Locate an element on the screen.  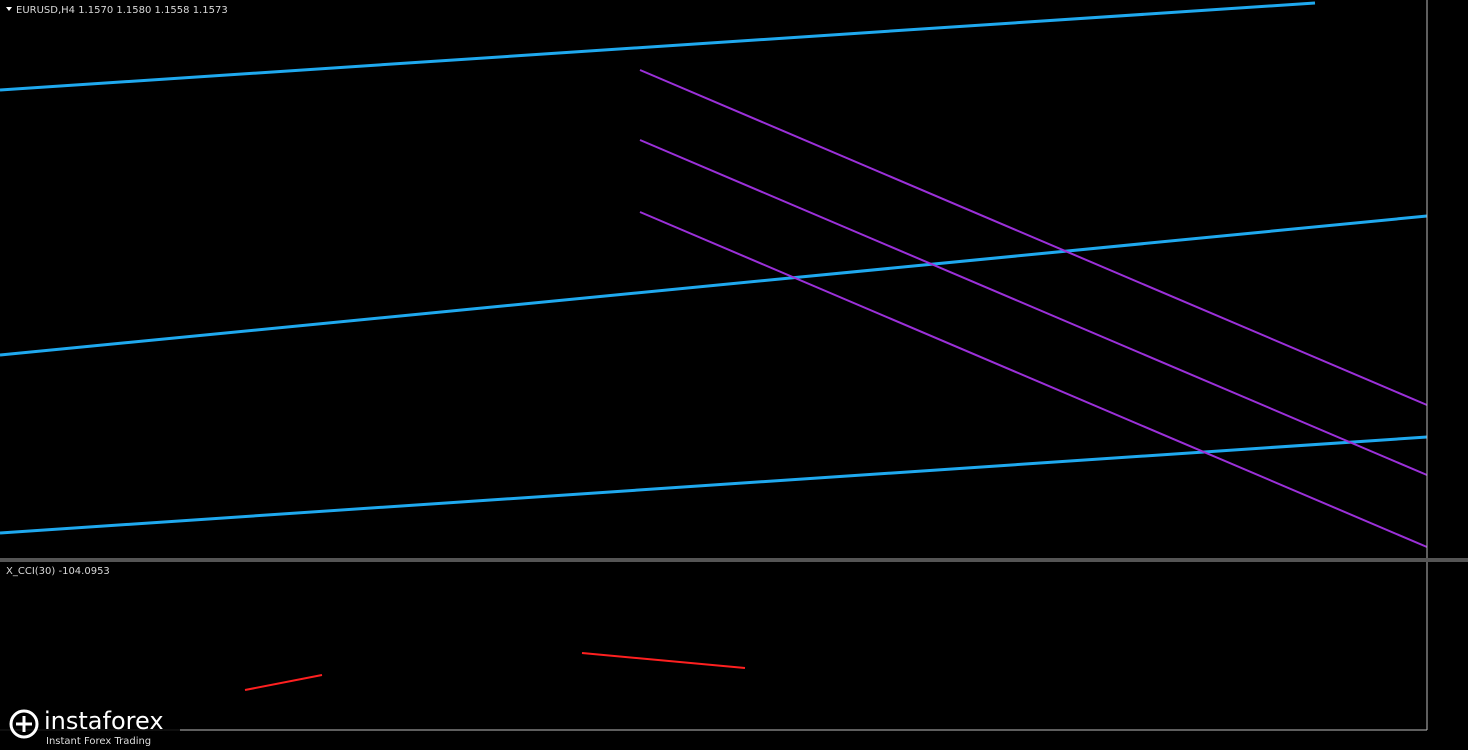
watermark-brand: instaforex is located at coordinates (104, 721).